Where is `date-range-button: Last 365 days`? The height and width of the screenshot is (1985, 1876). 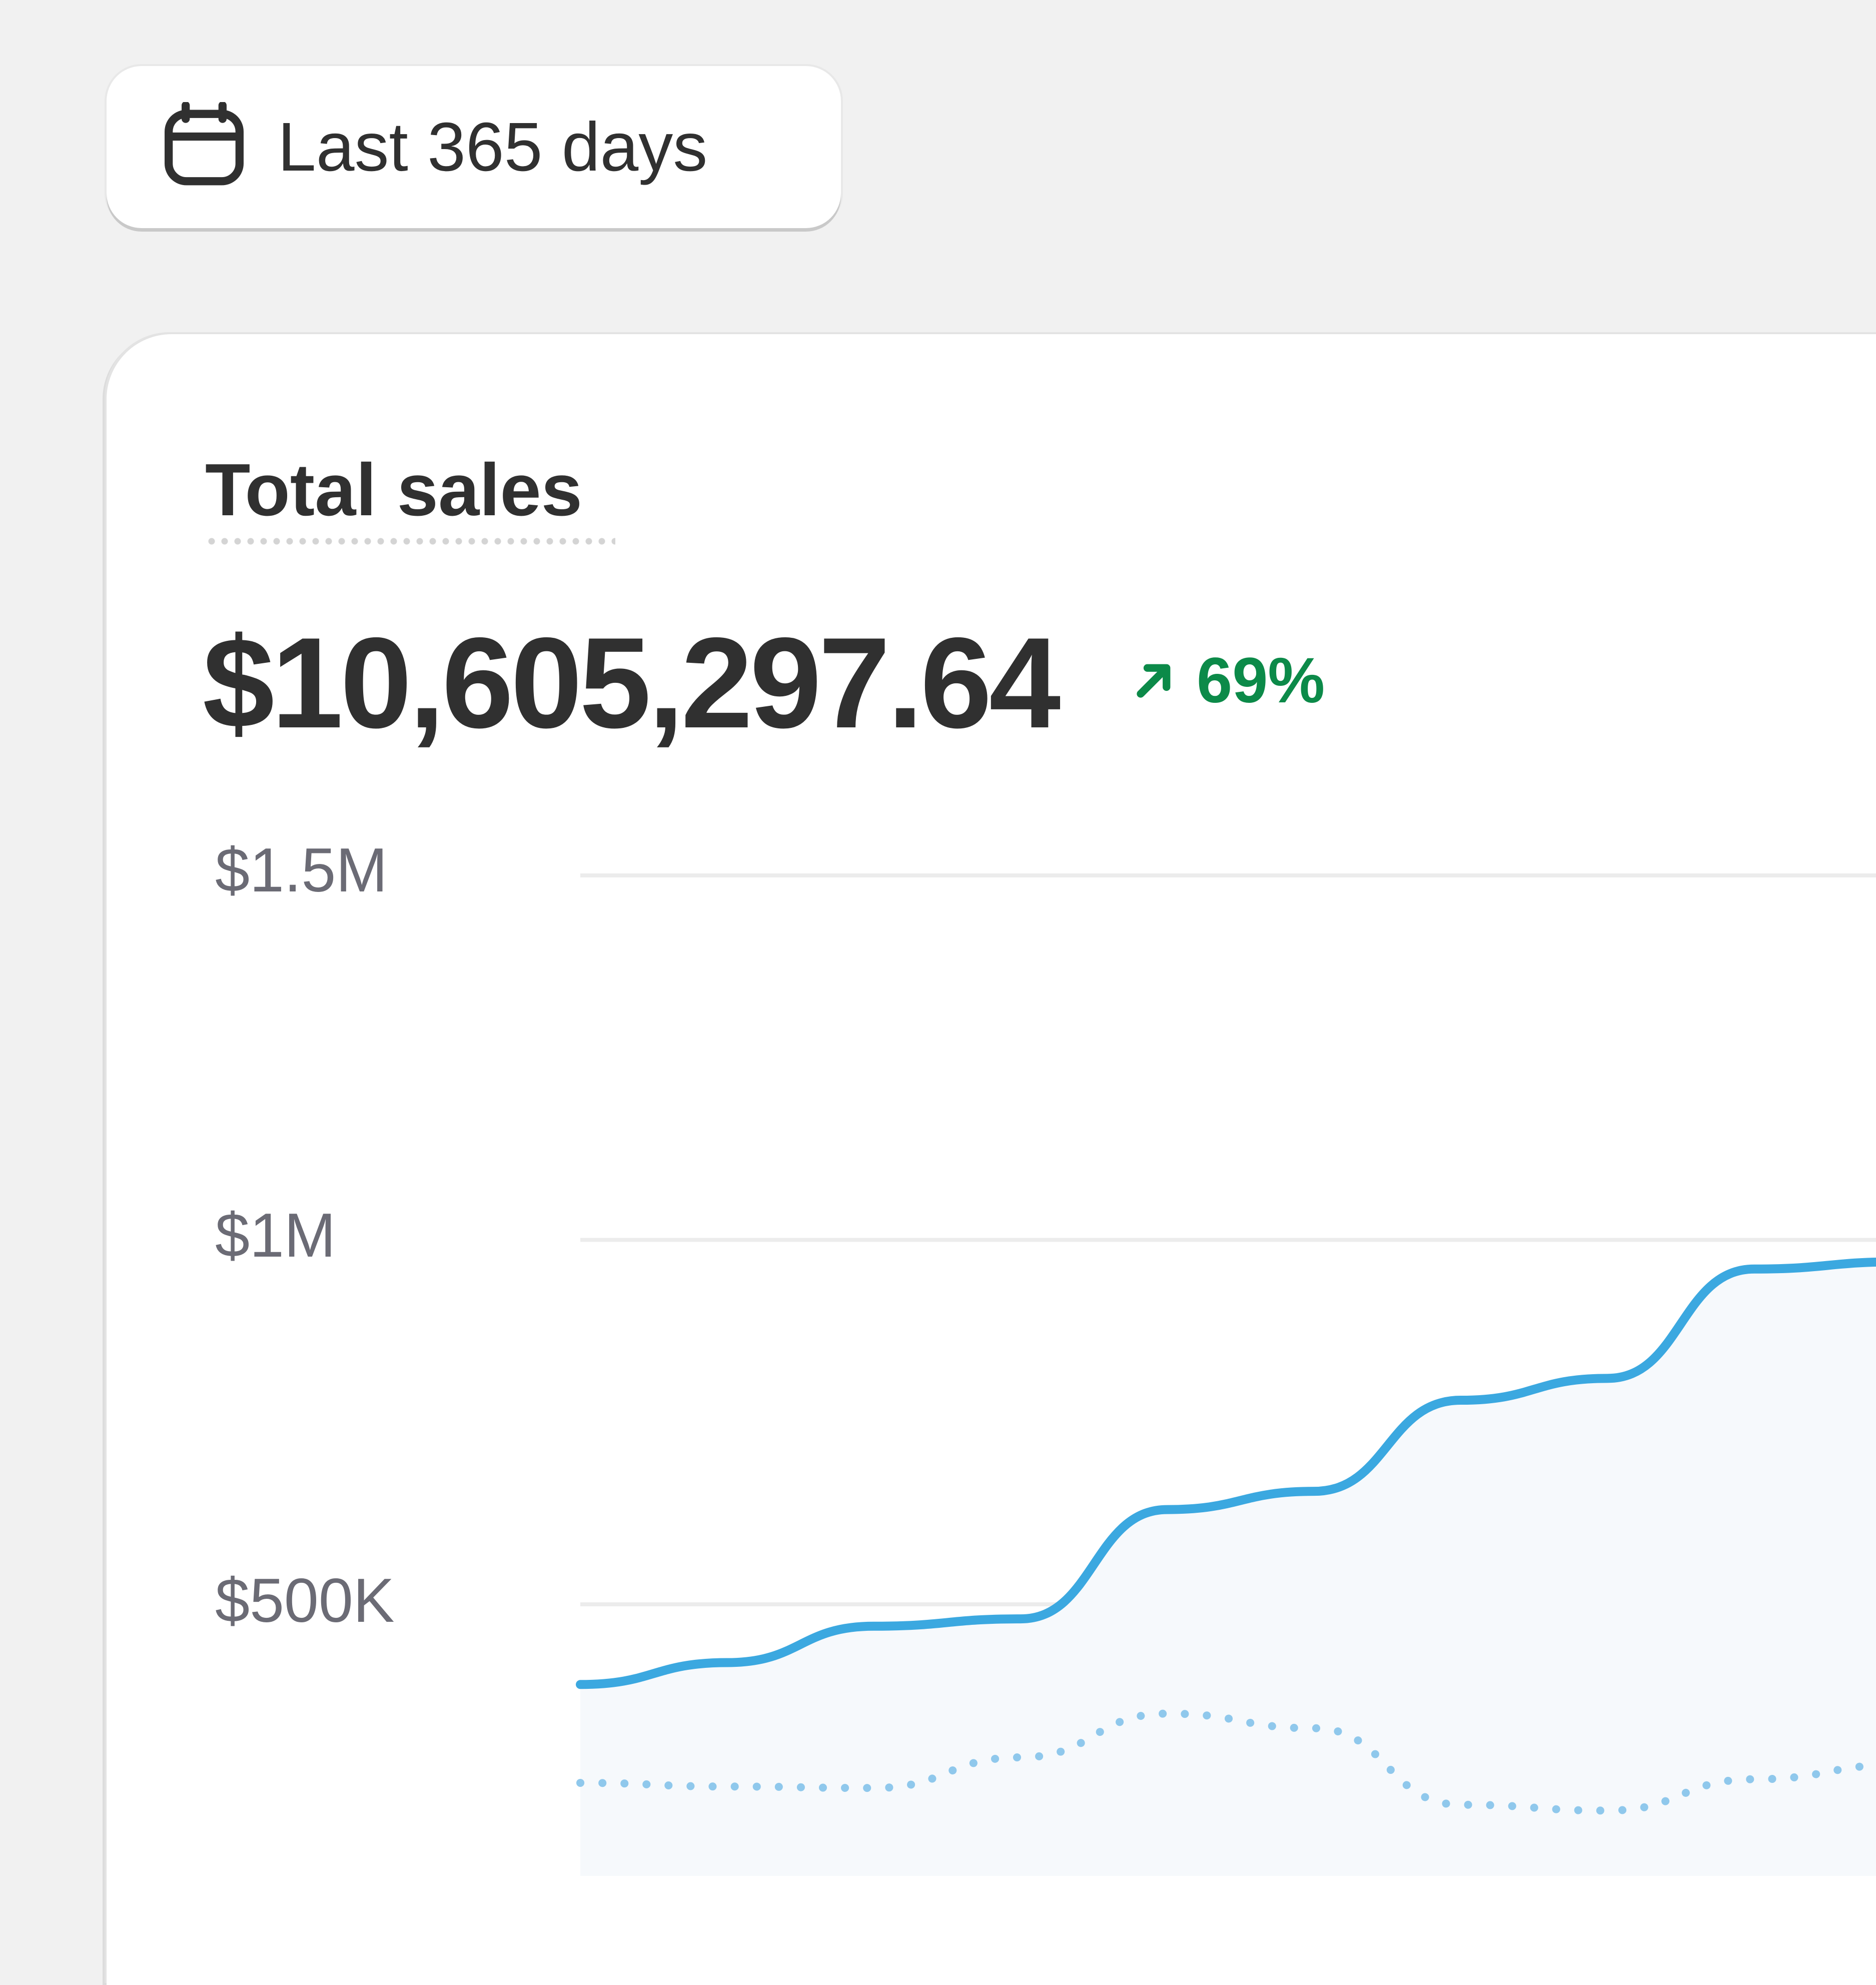 date-range-button: Last 365 days is located at coordinates (474, 147).